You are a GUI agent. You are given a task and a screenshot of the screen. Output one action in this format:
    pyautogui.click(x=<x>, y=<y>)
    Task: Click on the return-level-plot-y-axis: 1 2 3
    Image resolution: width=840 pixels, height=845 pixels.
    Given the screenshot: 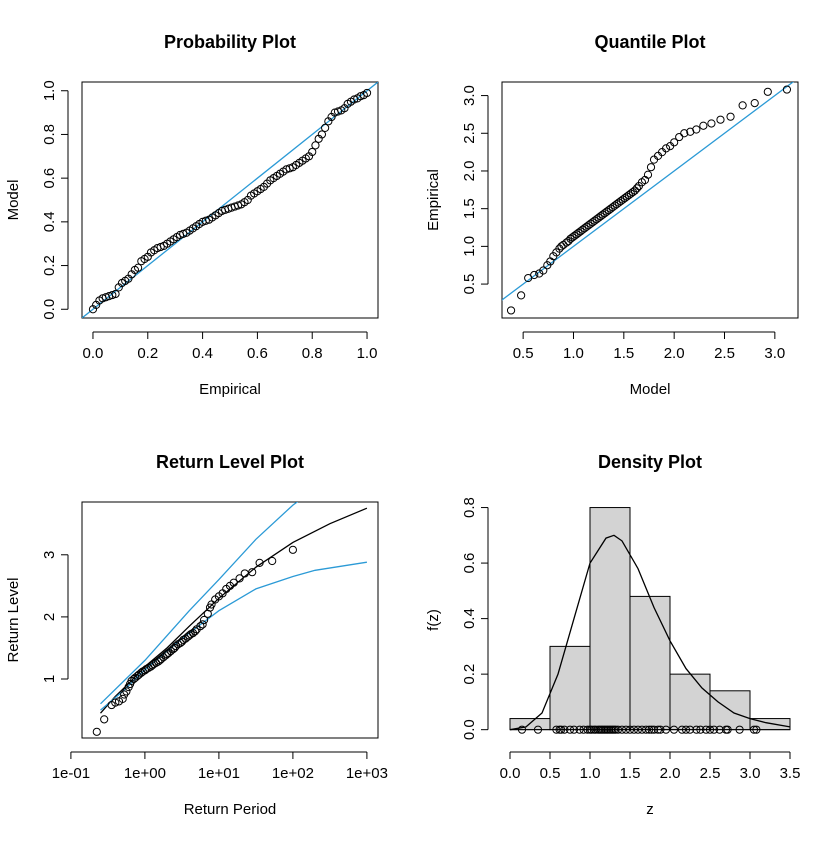 What is the action you would take?
    pyautogui.click(x=55, y=617)
    